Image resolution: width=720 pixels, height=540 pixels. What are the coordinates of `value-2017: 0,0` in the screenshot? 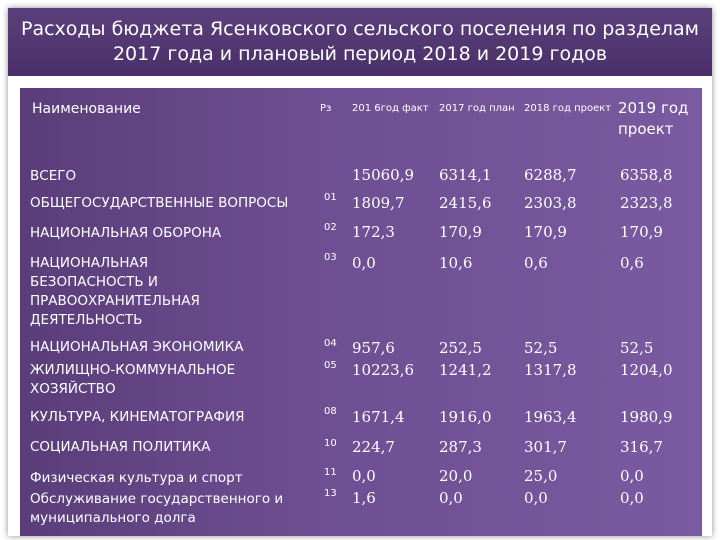 It's located at (451, 498).